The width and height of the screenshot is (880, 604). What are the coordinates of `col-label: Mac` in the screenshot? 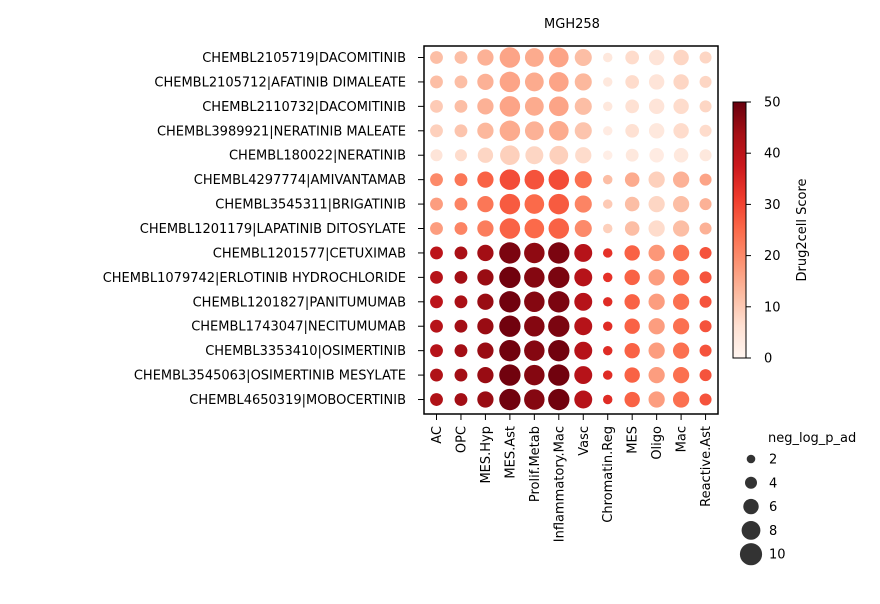 It's located at (682, 439).